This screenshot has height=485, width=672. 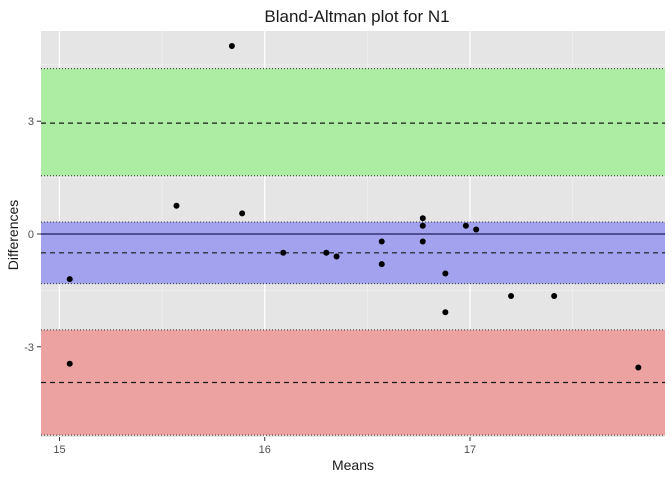 I want to click on chart-title: Bland-Altman plot for N1, so click(x=356, y=16).